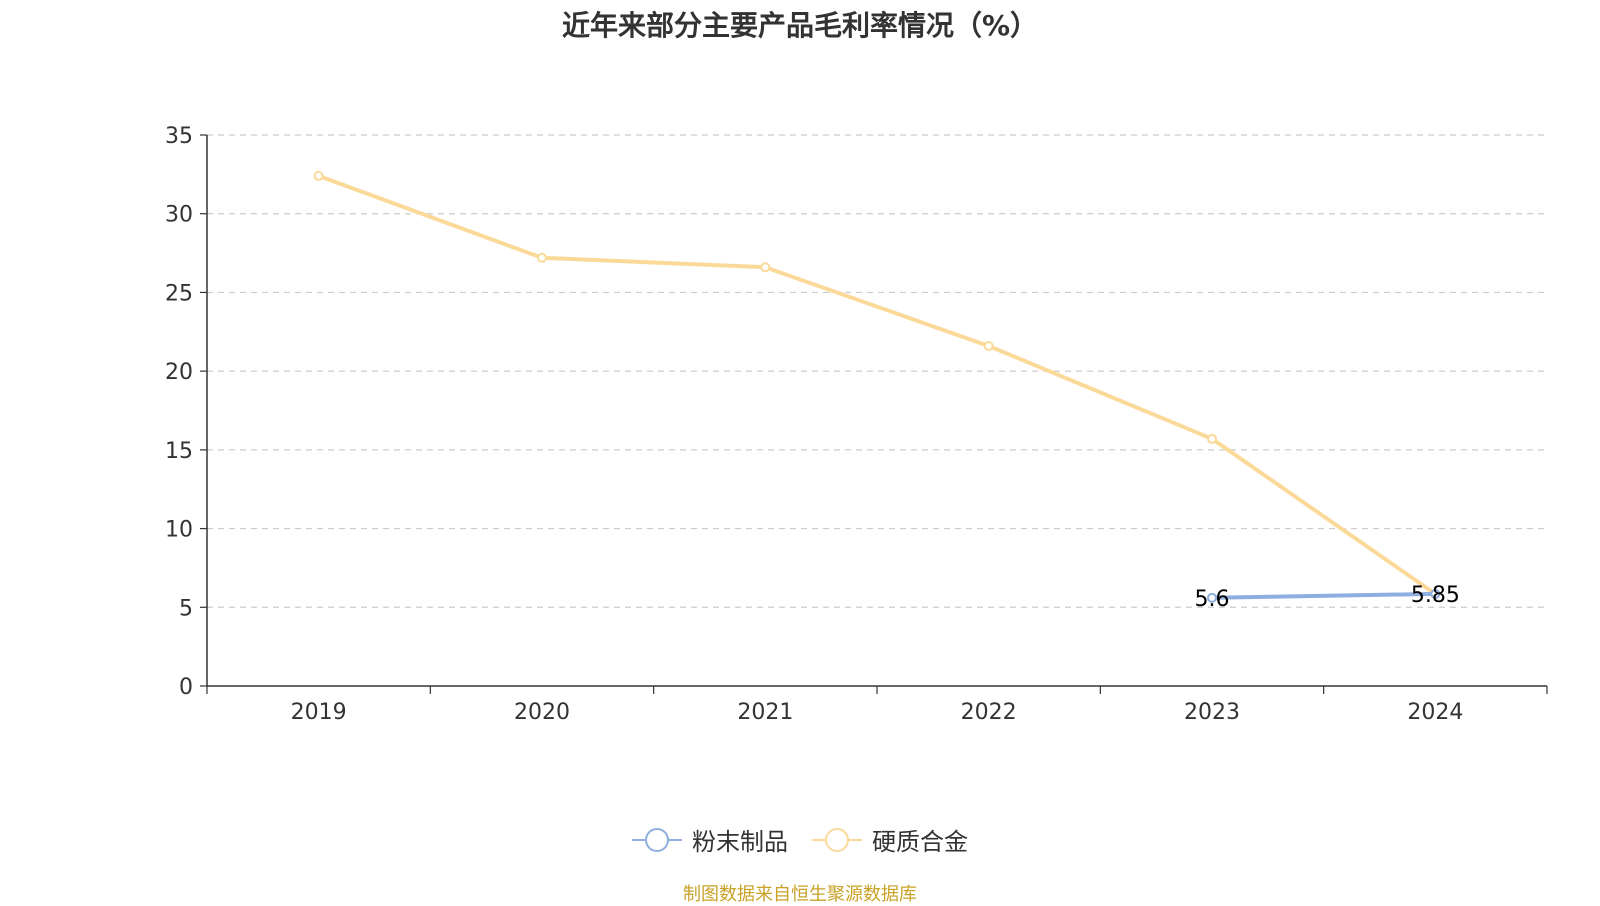 The width and height of the screenshot is (1600, 906). I want to click on x-tick-label: 2024, so click(1435, 712).